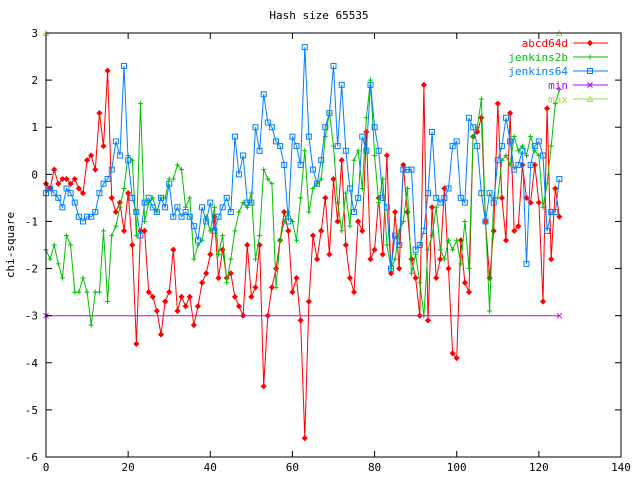 The image size is (640, 480). What do you see at coordinates (558, 57) in the screenshot?
I see `legend-entry-jenkins2b: jenkins2b` at bounding box center [558, 57].